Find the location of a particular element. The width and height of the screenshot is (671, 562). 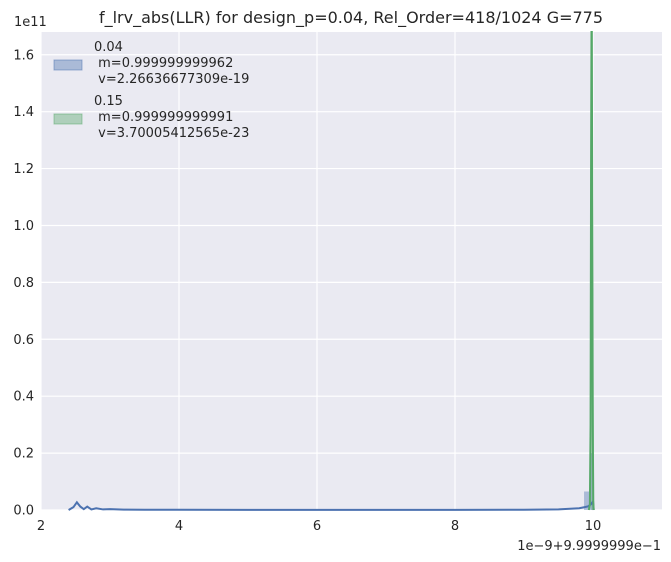

legend-entry-1-line-0: 0.15 is located at coordinates (108, 101).